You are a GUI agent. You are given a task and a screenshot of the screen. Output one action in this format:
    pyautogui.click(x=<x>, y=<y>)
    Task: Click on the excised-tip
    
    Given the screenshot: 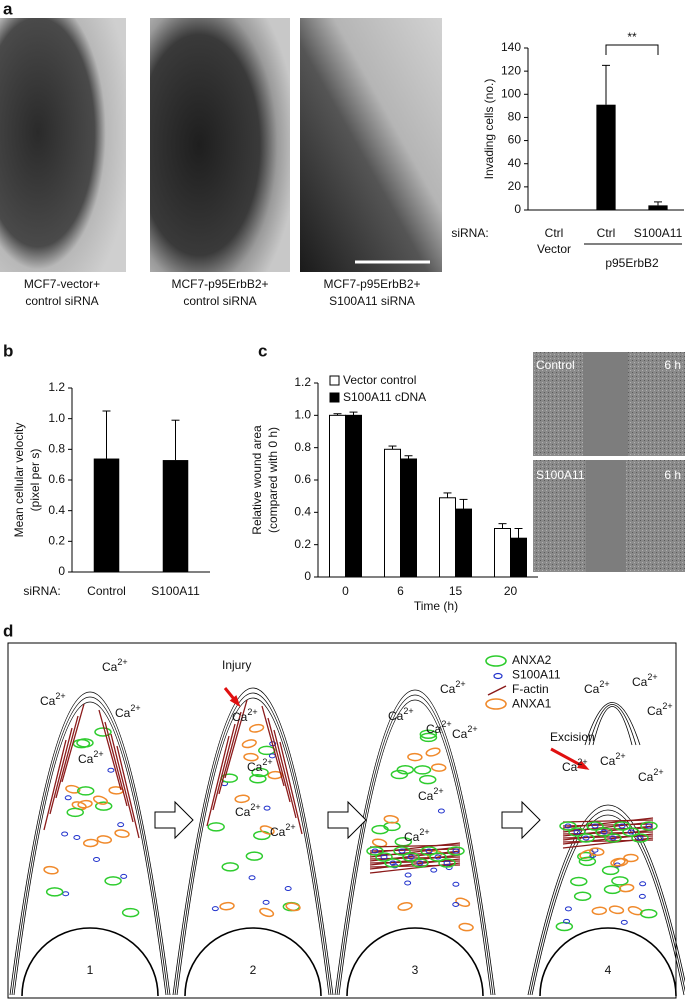 What is the action you would take?
    pyautogui.click(x=612, y=725)
    